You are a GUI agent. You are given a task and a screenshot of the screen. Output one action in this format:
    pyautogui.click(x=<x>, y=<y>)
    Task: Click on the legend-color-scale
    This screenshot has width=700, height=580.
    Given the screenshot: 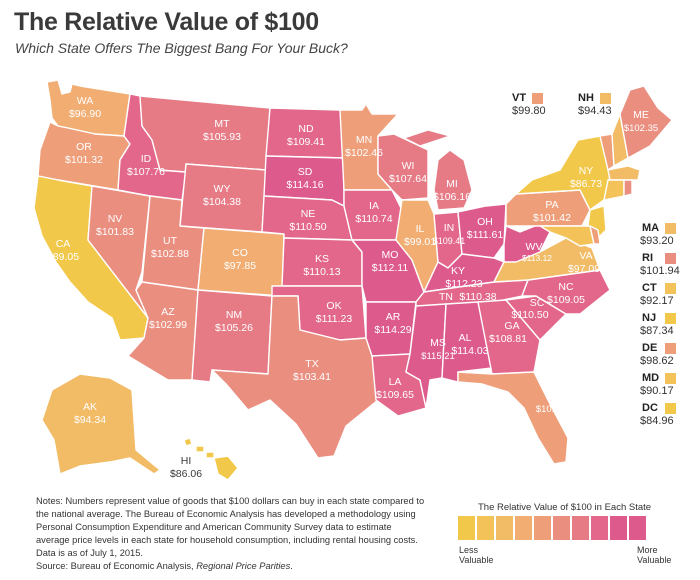 What is the action you would take?
    pyautogui.click(x=552, y=528)
    